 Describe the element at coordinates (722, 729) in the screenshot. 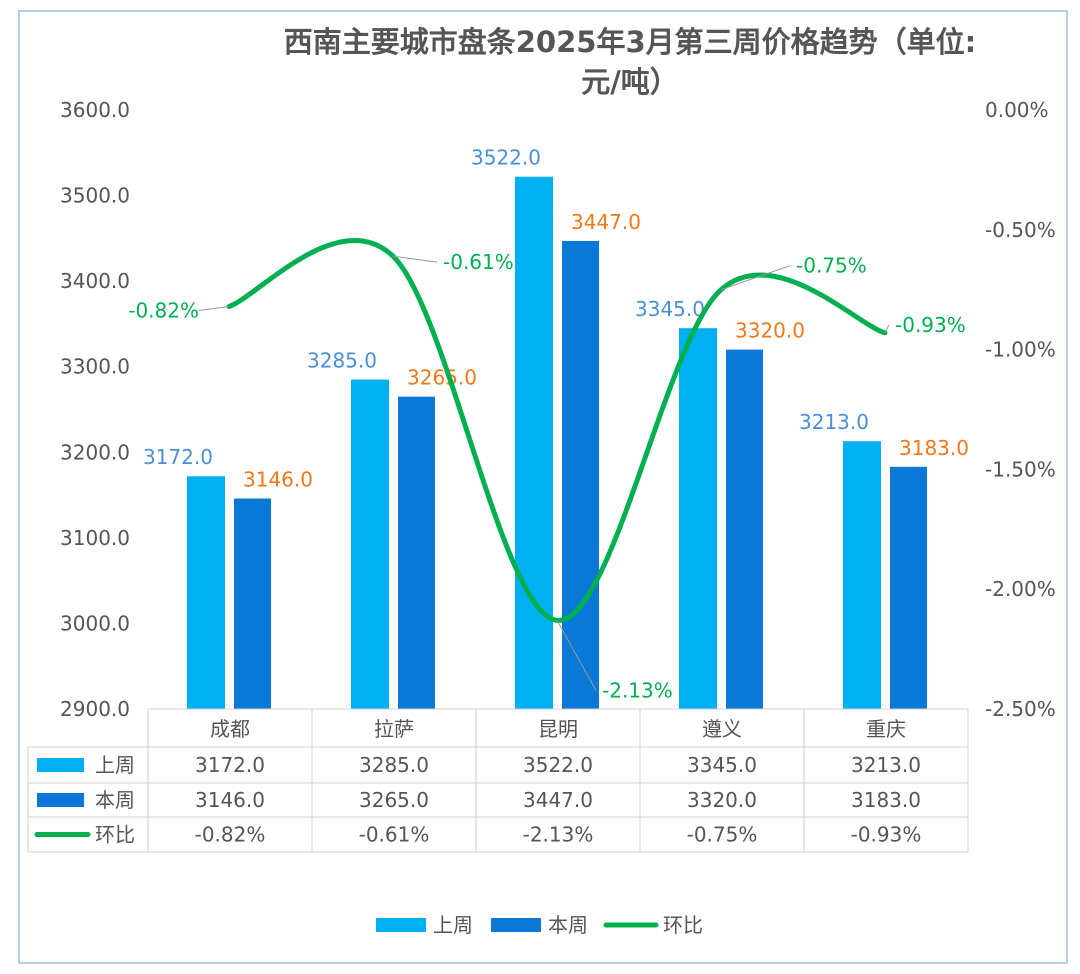

I see `table-category-header: 遵义` at that location.